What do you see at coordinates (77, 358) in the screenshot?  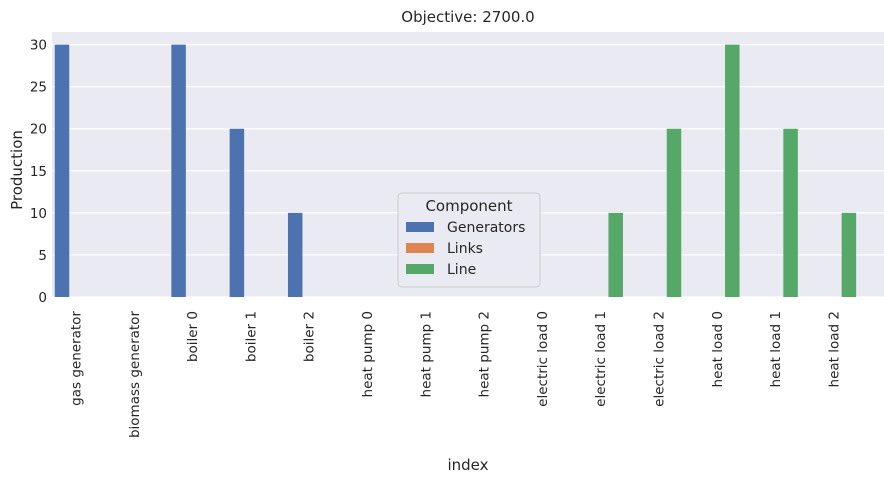 I see `x-tick-label: gas generator` at bounding box center [77, 358].